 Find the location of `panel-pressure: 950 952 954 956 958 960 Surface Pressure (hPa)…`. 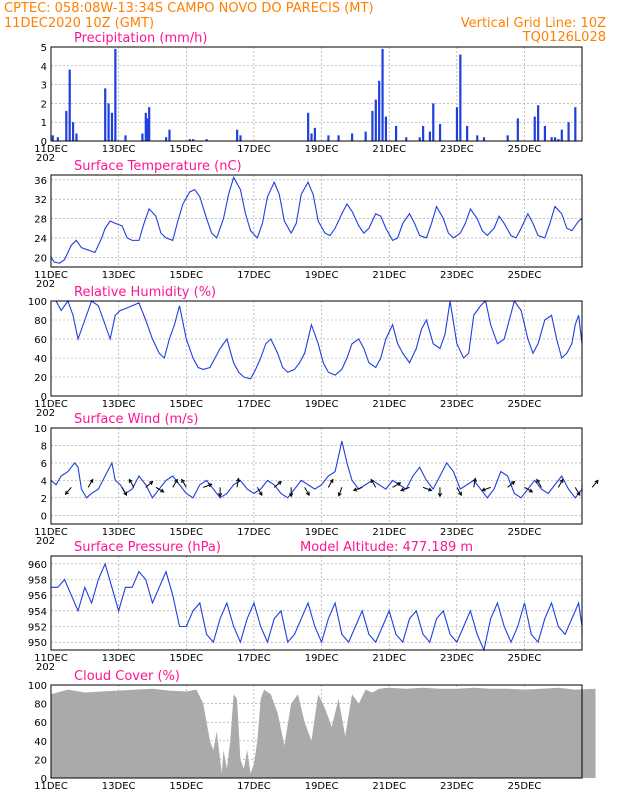

panel-pressure: 950 952 954 956 958 960 Surface Pressure (hPa)… is located at coordinates (305, 606).